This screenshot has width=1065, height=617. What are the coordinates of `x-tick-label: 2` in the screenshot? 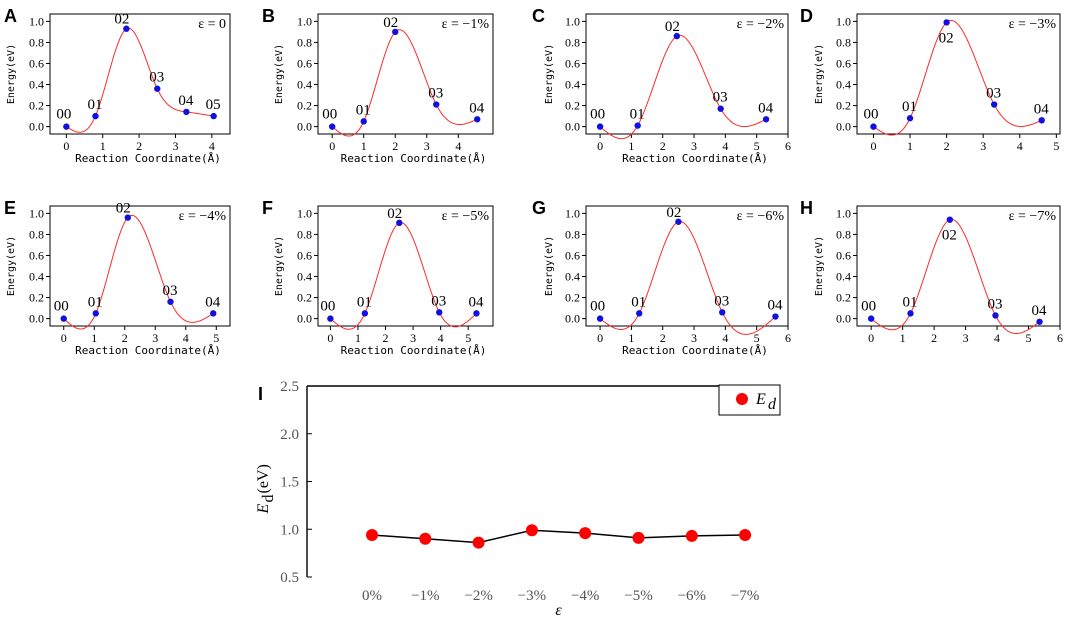 It's located at (663, 338).